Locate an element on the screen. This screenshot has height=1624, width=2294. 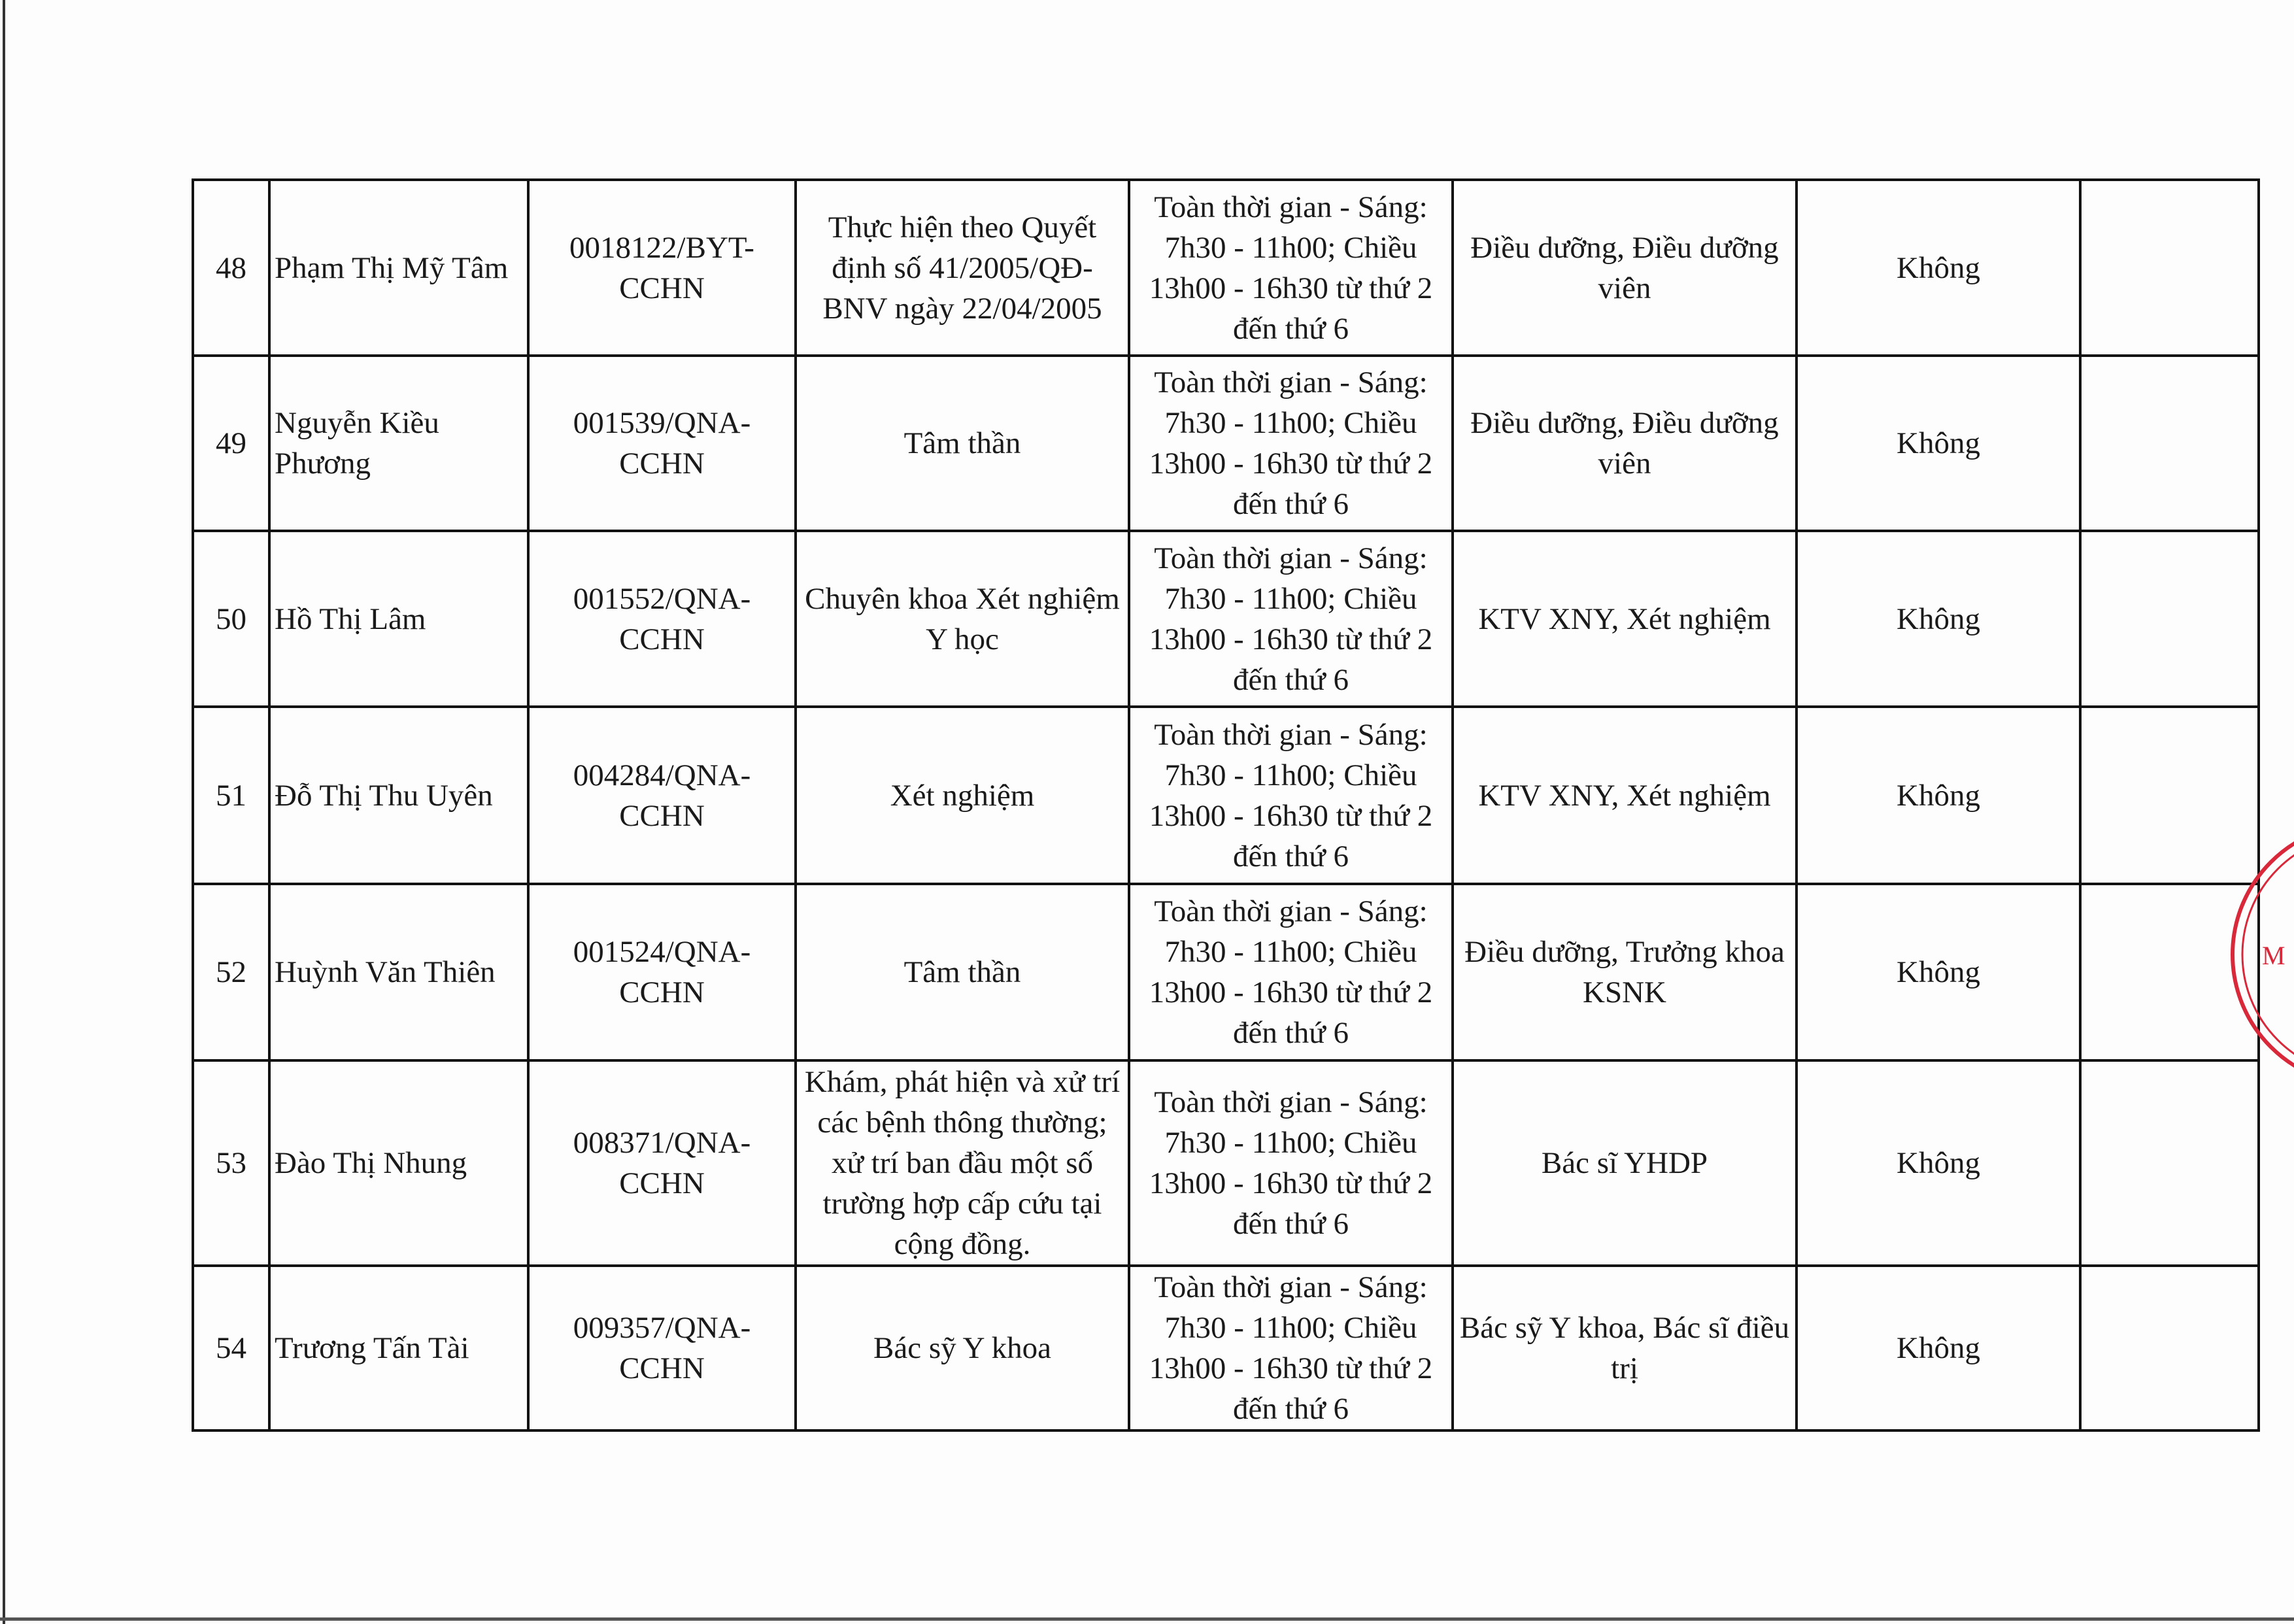
row-number-cell: 54 is located at coordinates (232, 1348).